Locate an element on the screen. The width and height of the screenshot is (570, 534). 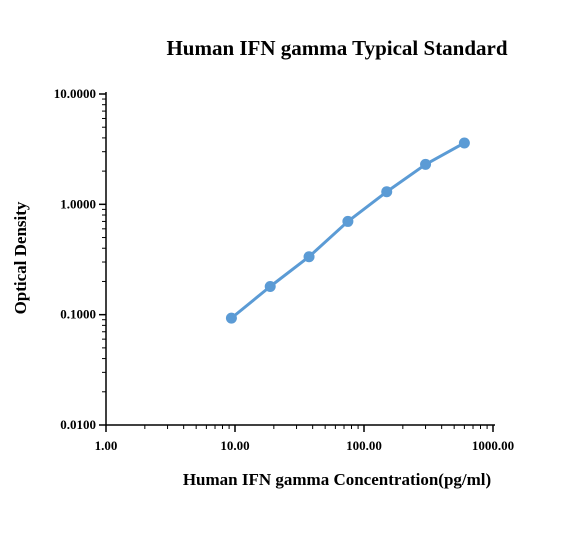
x-tick-label: 1.00 is located at coordinates (106, 445).